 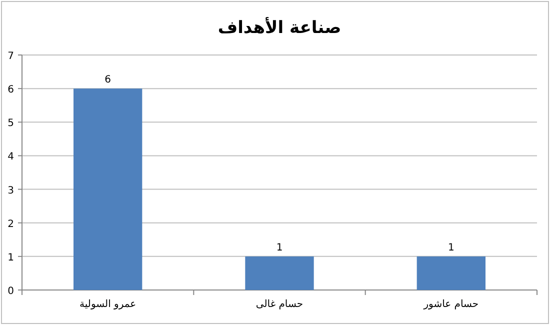 What do you see at coordinates (108, 80) in the screenshot?
I see `data-label: 6` at bounding box center [108, 80].